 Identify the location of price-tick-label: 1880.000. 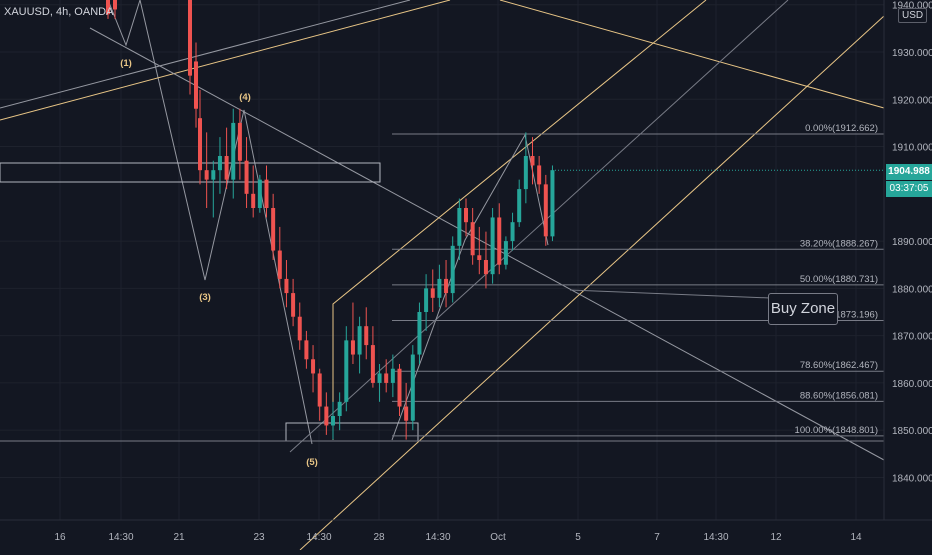
(912, 289).